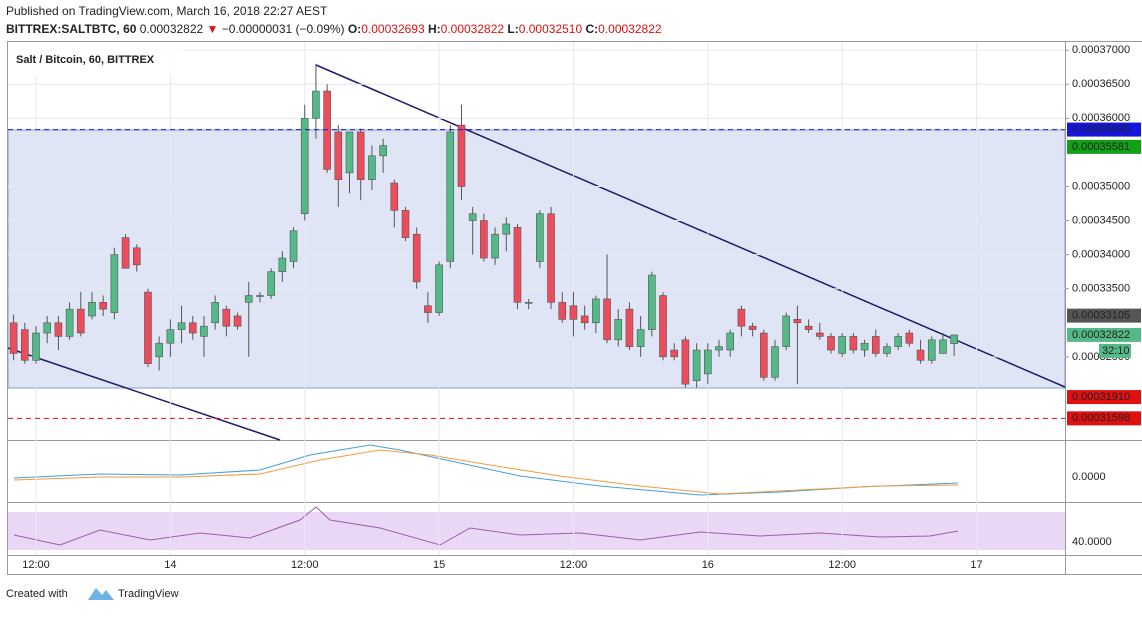  I want to click on y-tick-label: 0.00036500, so click(1101, 84).